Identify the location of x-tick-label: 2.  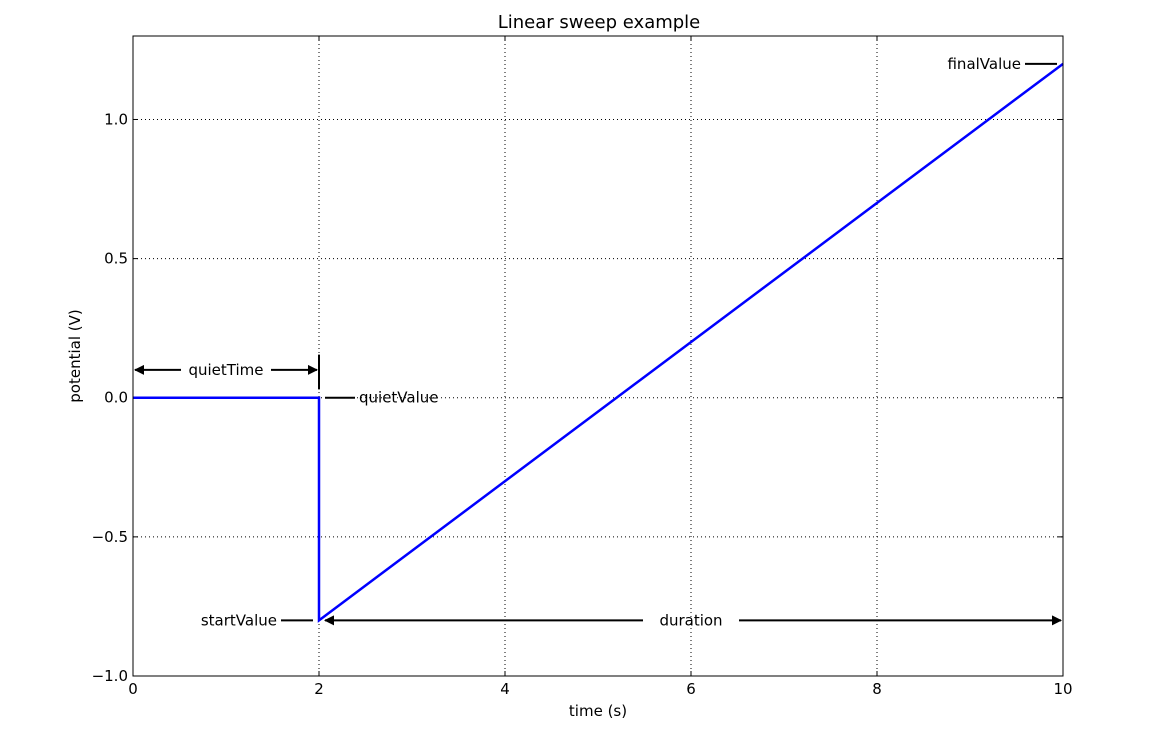
(319, 689).